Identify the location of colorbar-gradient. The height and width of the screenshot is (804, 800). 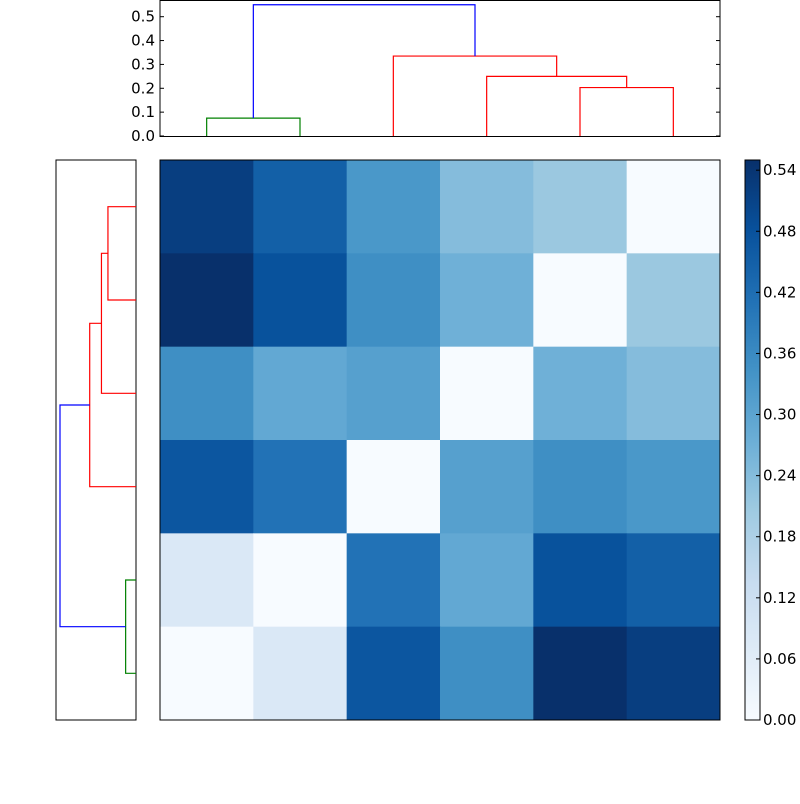
(752, 440).